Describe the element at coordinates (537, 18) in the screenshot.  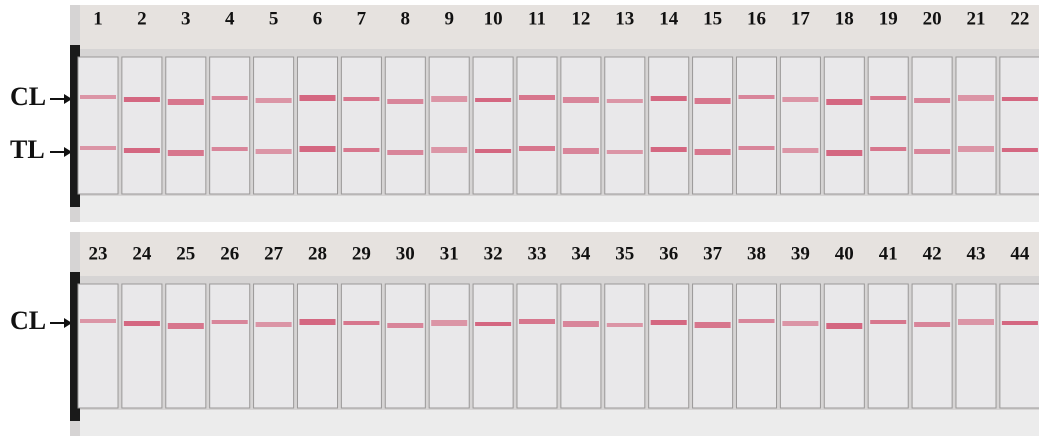
I see `strip-number: 11` at that location.